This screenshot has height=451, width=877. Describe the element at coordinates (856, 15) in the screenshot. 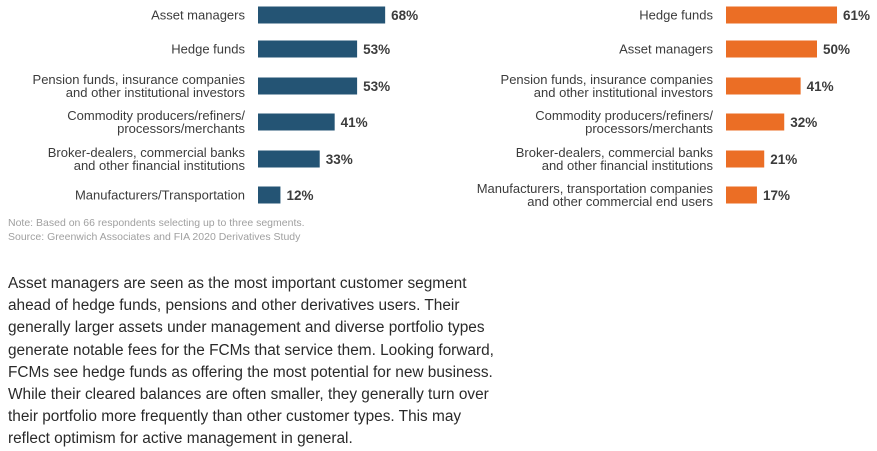

I see `value-label: 61%` at that location.